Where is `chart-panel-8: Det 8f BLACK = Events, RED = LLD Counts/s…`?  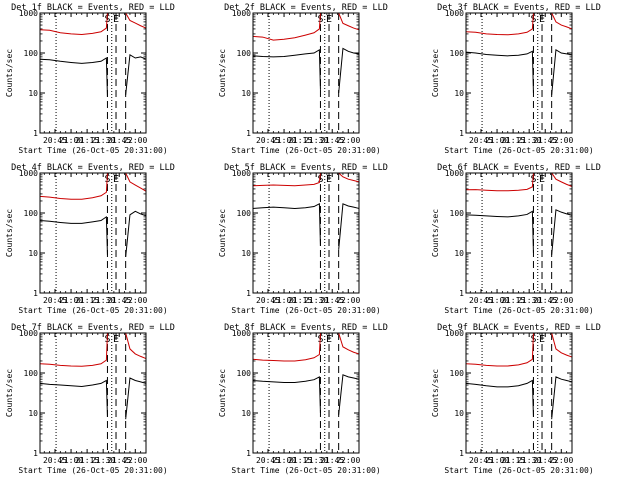
chart-panel-8: Det 8f BLACK = Events, RED = LLD Counts/s… is located at coordinates (303, 399).